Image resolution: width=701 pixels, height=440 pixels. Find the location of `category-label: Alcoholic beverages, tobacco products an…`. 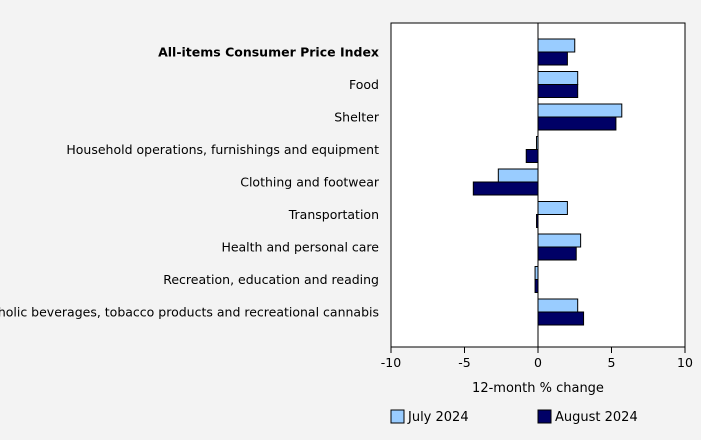

category-label: Alcoholic beverages, tobacco products an… is located at coordinates (189, 312).